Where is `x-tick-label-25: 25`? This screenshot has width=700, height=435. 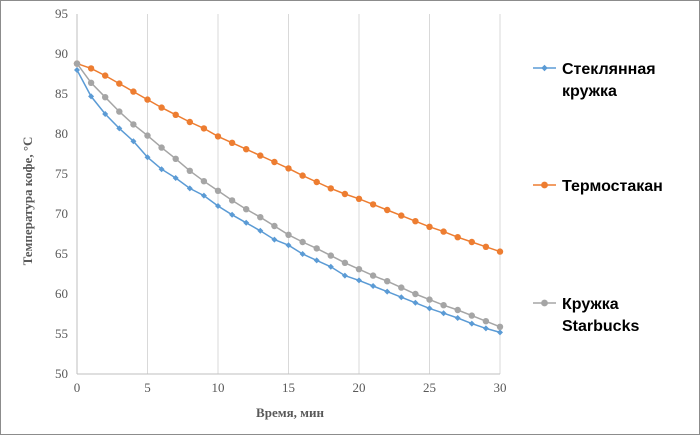 x-tick-label-25: 25 is located at coordinates (429, 387).